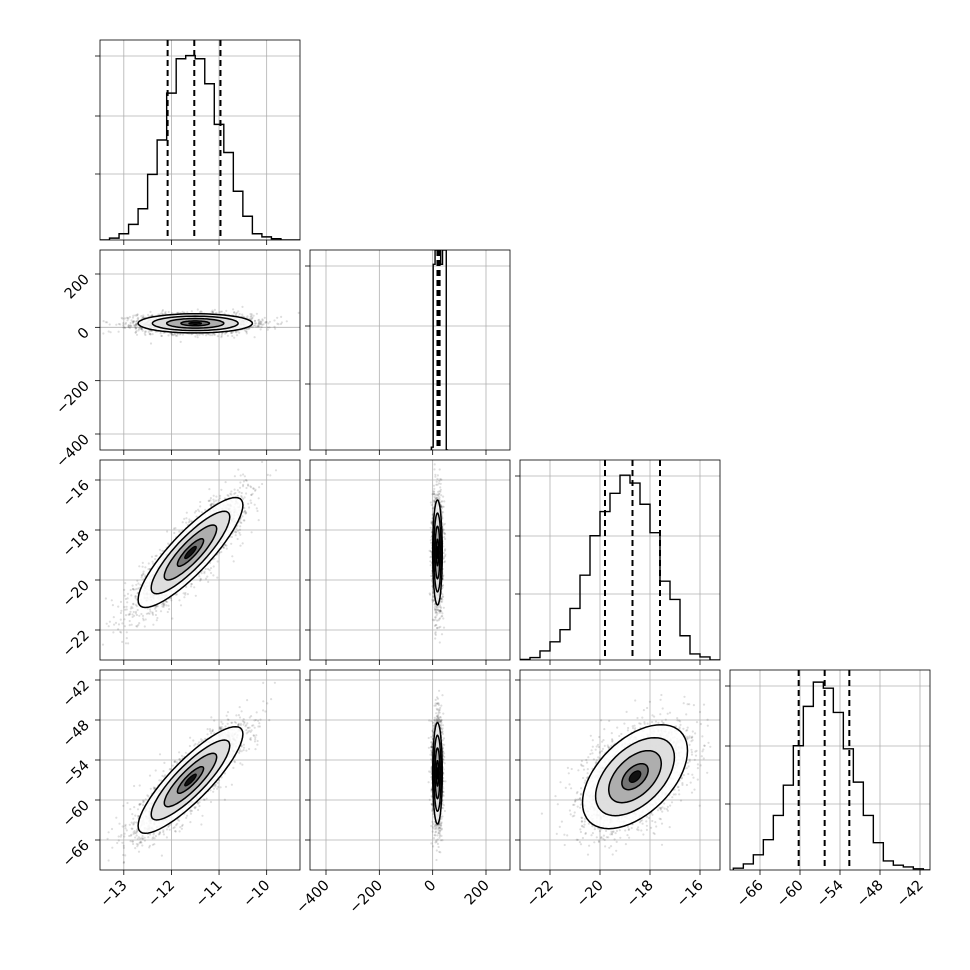  What do you see at coordinates (750, 894) in the screenshot?
I see `x-tick-label: −66` at bounding box center [750, 894].